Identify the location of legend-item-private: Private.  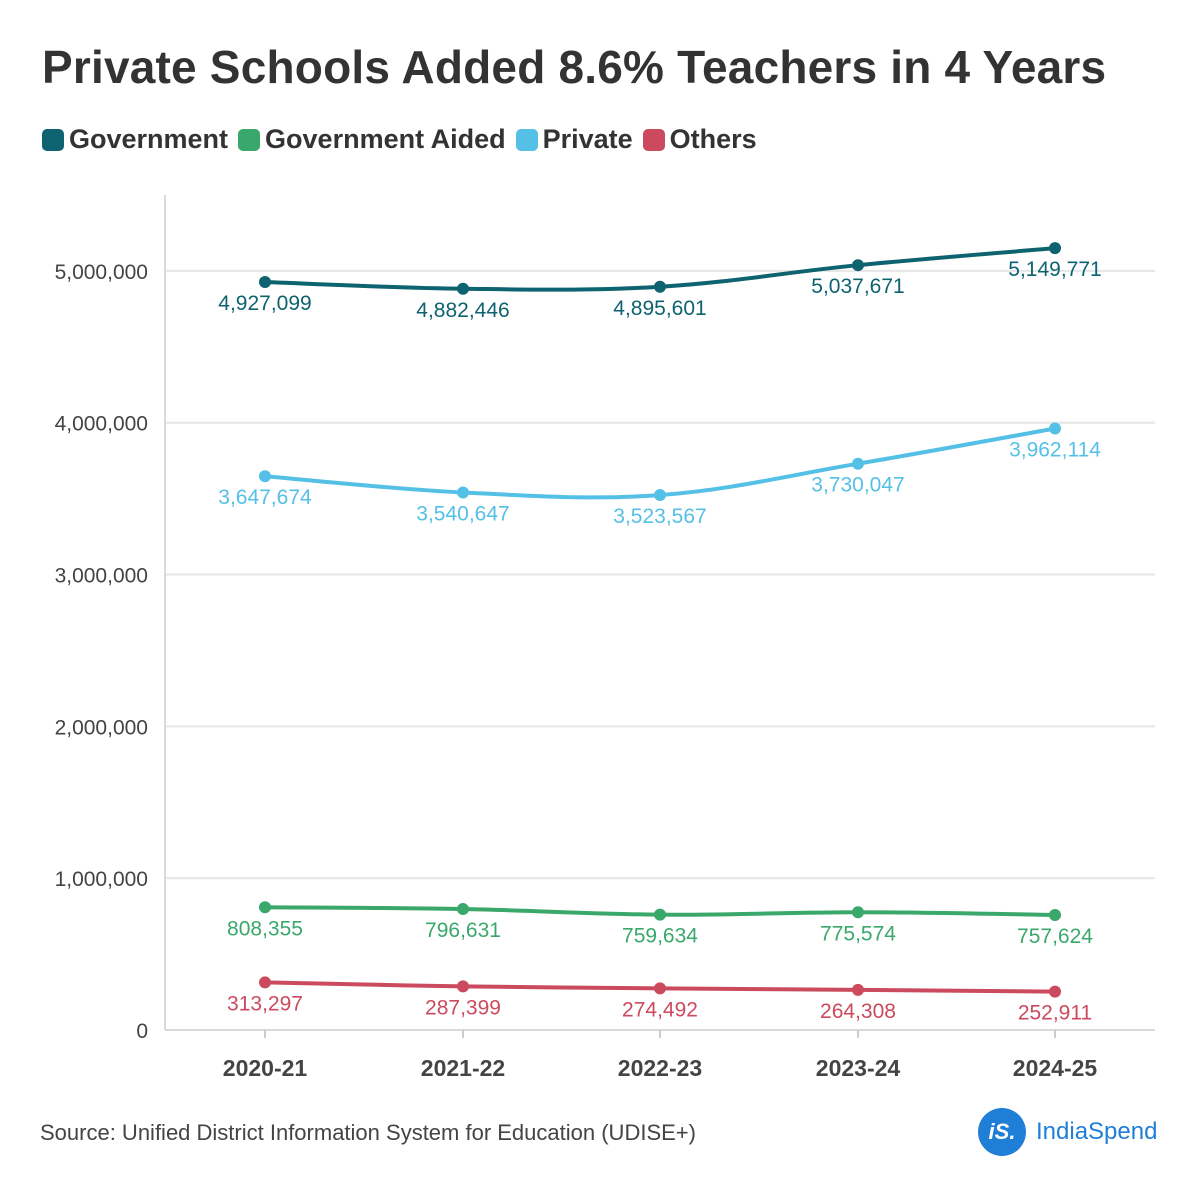
(574, 139).